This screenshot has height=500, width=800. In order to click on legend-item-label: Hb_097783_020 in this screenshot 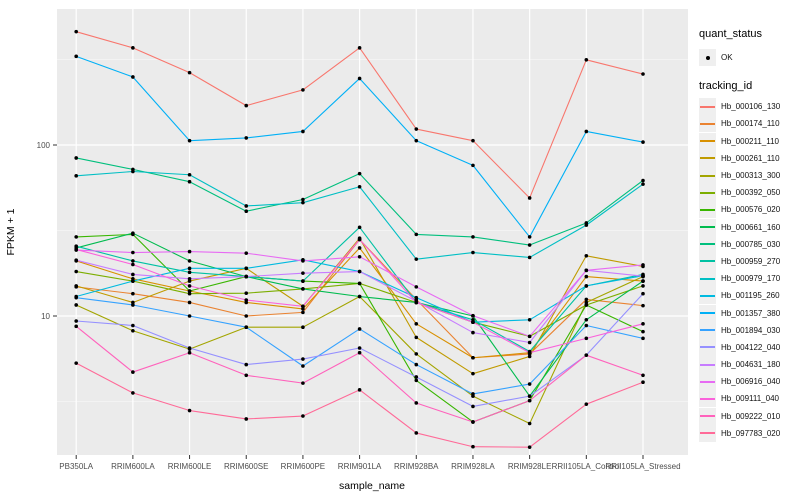, I will do `click(751, 433)`.